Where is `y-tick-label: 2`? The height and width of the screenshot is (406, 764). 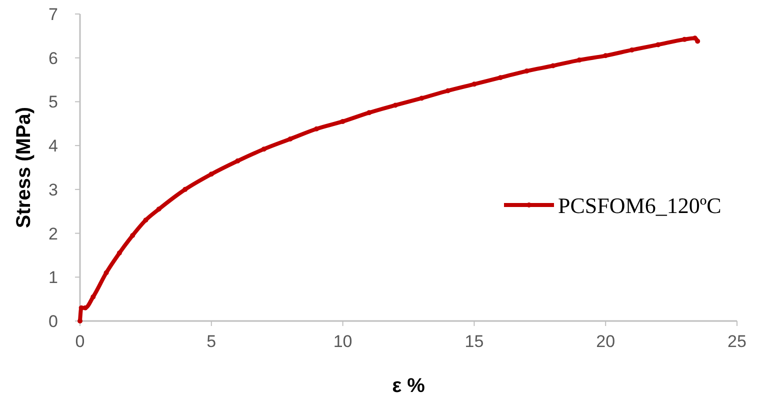 y-tick-label: 2 is located at coordinates (53, 234).